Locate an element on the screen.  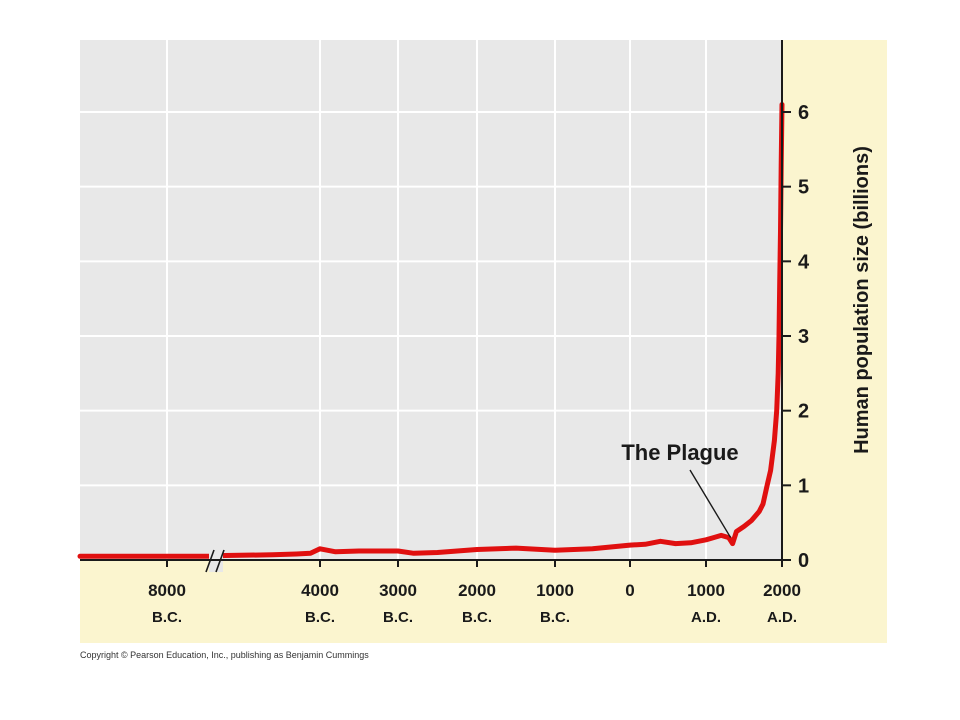
x-tick-era-0: B.C. is located at coordinates (167, 617).